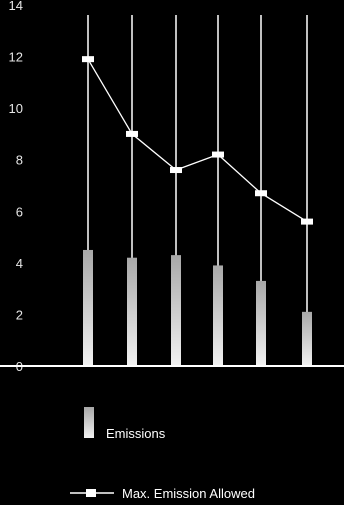 Image resolution: width=344 pixels, height=505 pixels. What do you see at coordinates (188, 493) in the screenshot?
I see `legend-line-label: Max. Emission Allowed` at bounding box center [188, 493].